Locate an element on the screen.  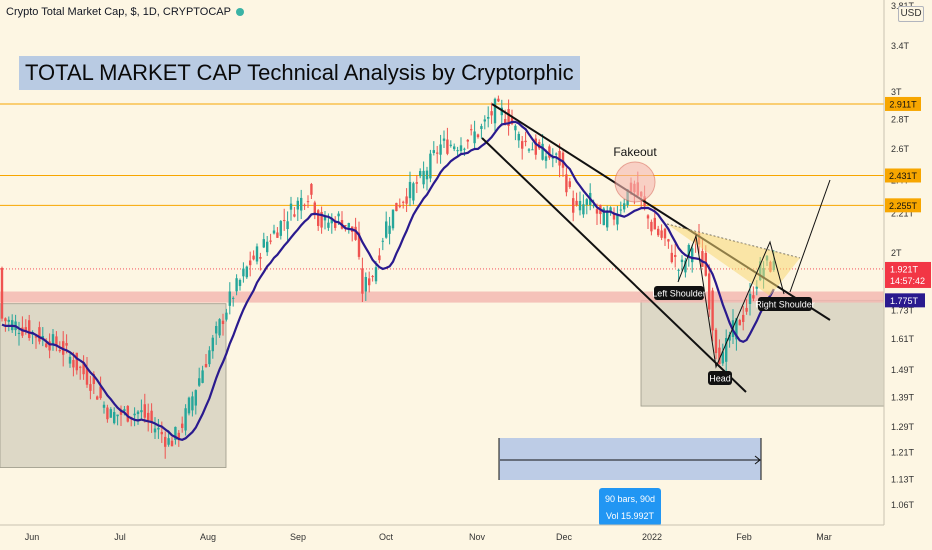
price-tick: 2T is located at coordinates (896, 253).